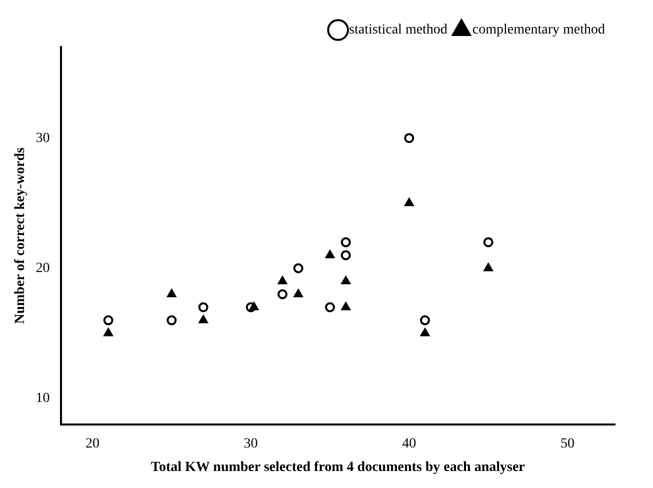 The image size is (653, 488). What do you see at coordinates (43, 268) in the screenshot?
I see `y-tick-label: 20` at bounding box center [43, 268].